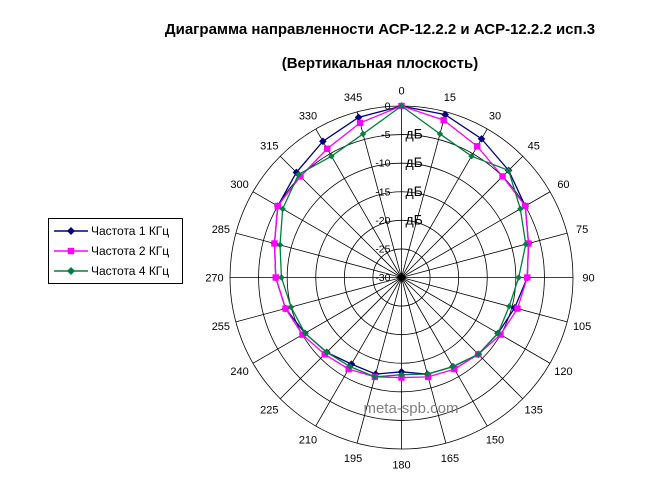 The height and width of the screenshot is (483, 647). What do you see at coordinates (534, 411) in the screenshot?
I see `angle-tick-label: 135` at bounding box center [534, 411].